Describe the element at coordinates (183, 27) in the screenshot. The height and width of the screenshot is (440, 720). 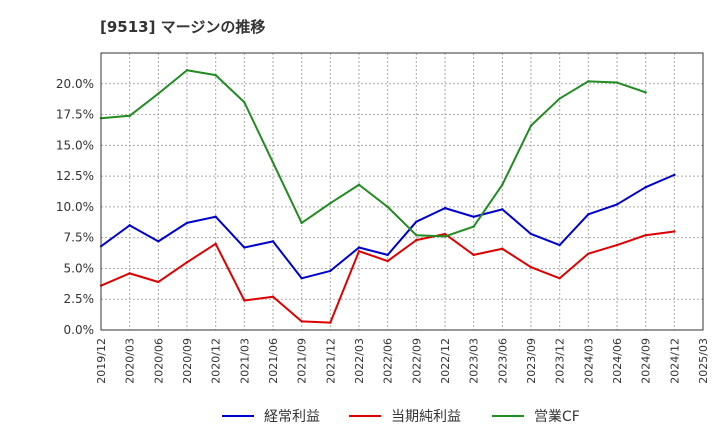
I see `chart-title: [9513] マージンの推移` at that location.